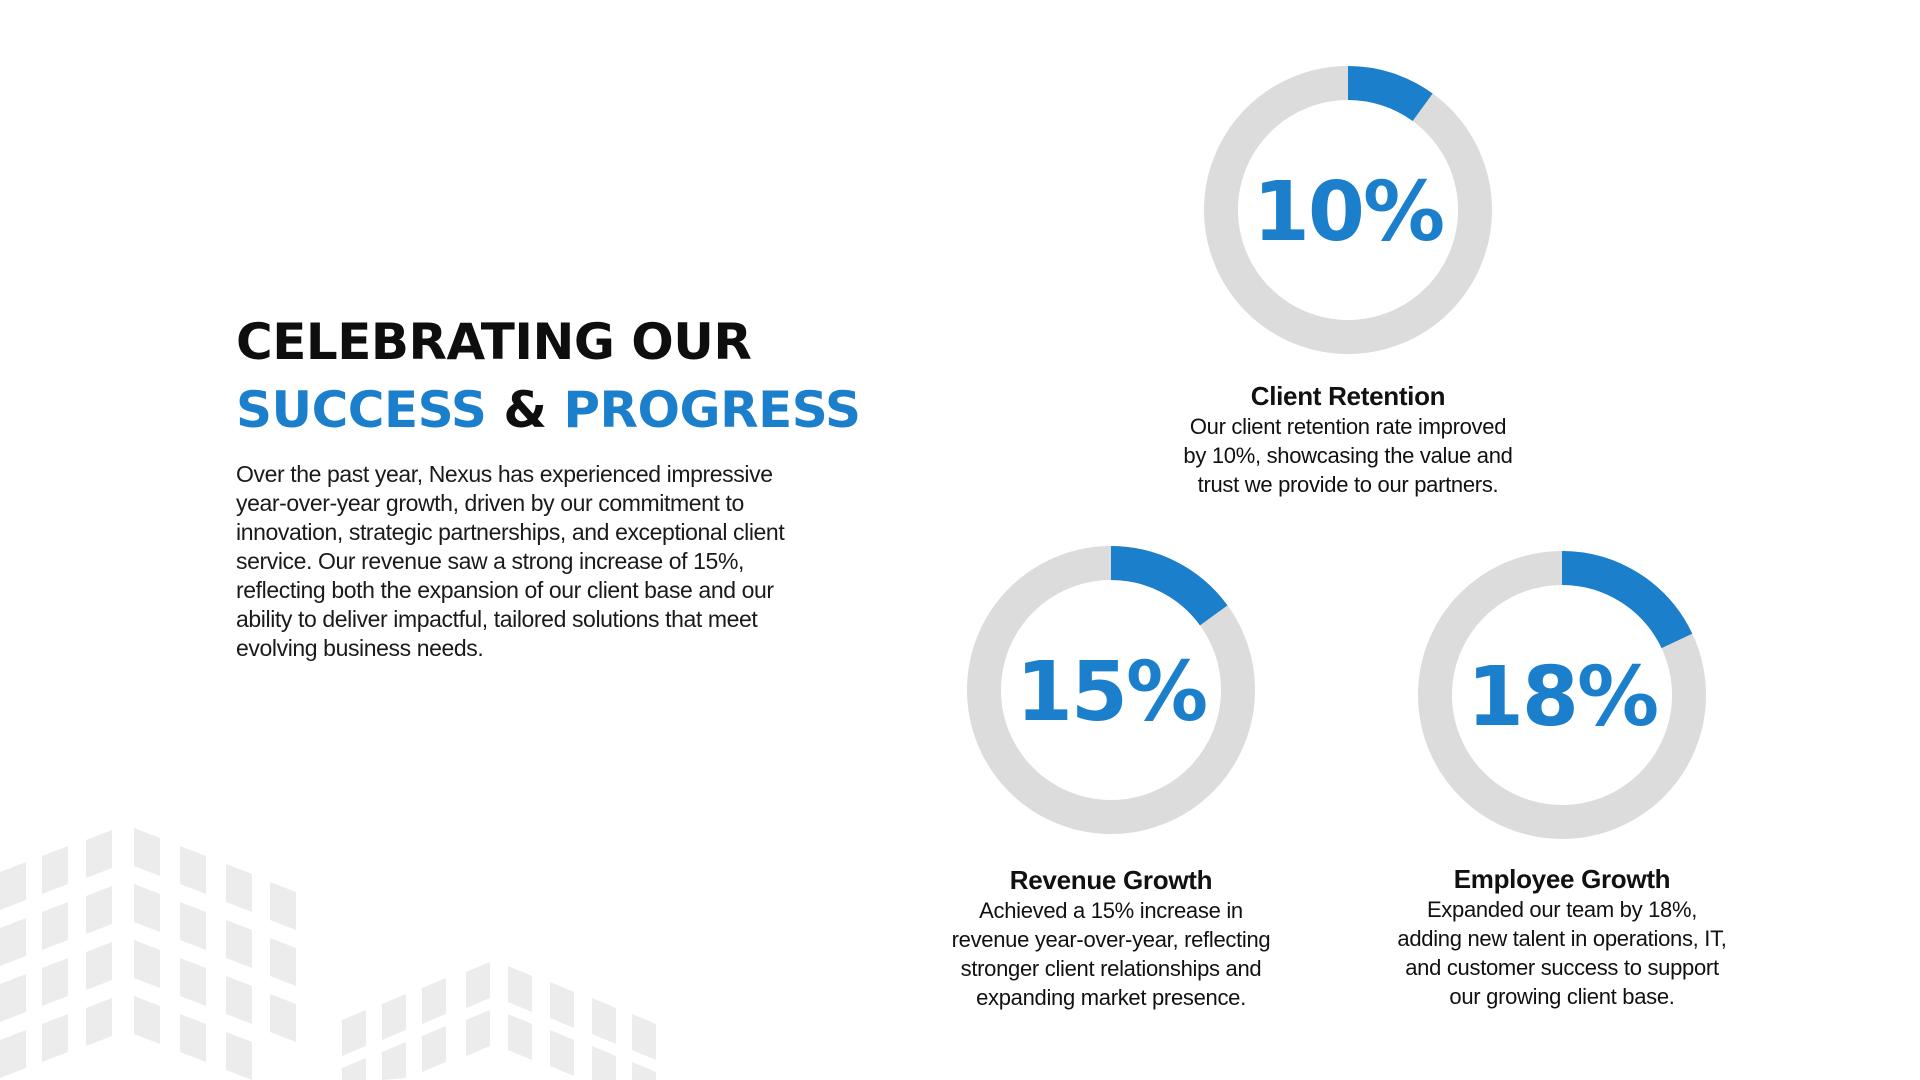  Describe the element at coordinates (1562, 697) in the screenshot. I see `stat-value: 18%` at that location.